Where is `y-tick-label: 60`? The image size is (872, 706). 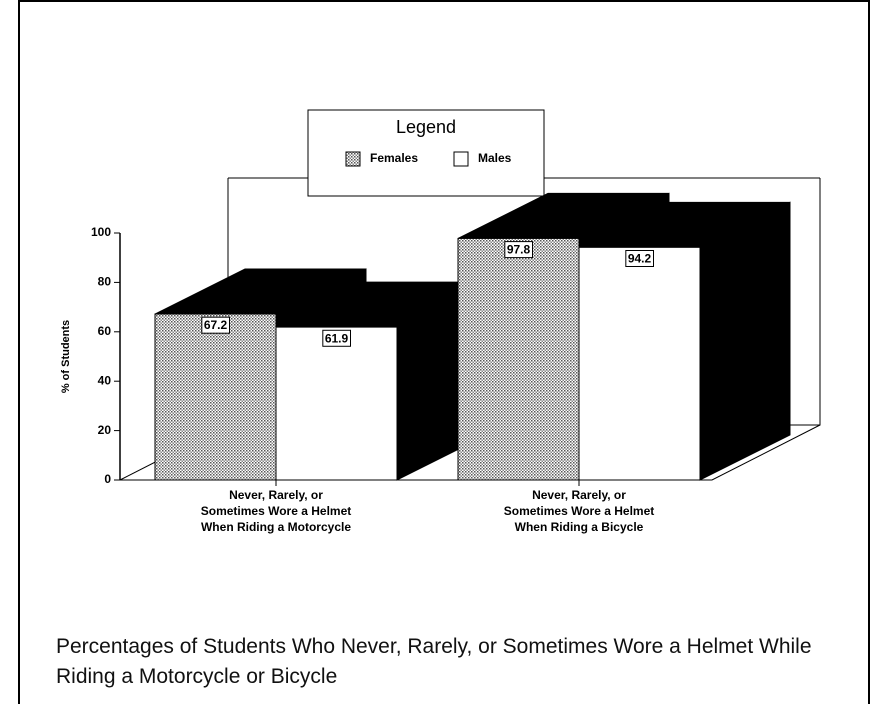 y-tick-label: 60 is located at coordinates (105, 331).